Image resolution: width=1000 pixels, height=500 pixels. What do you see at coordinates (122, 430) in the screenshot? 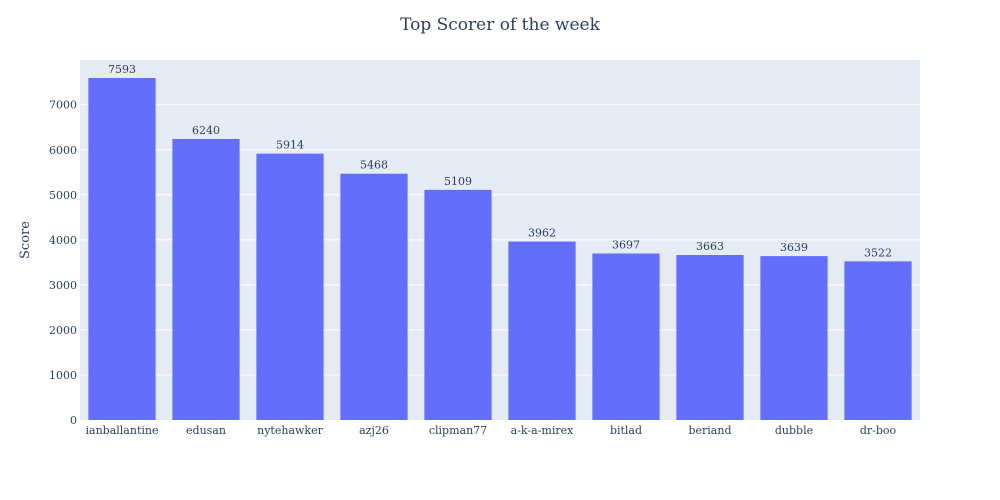
I see `x-tick-label-ianballantine: ianballantine` at bounding box center [122, 430].